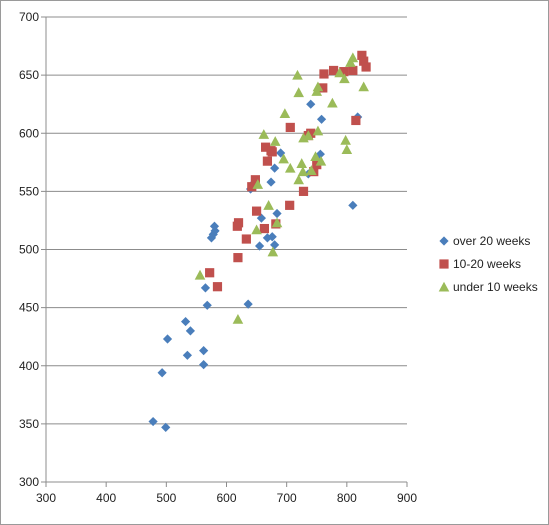 The image size is (549, 525). Describe the element at coordinates (29, 133) in the screenshot. I see `y-tick-label: 600` at that location.